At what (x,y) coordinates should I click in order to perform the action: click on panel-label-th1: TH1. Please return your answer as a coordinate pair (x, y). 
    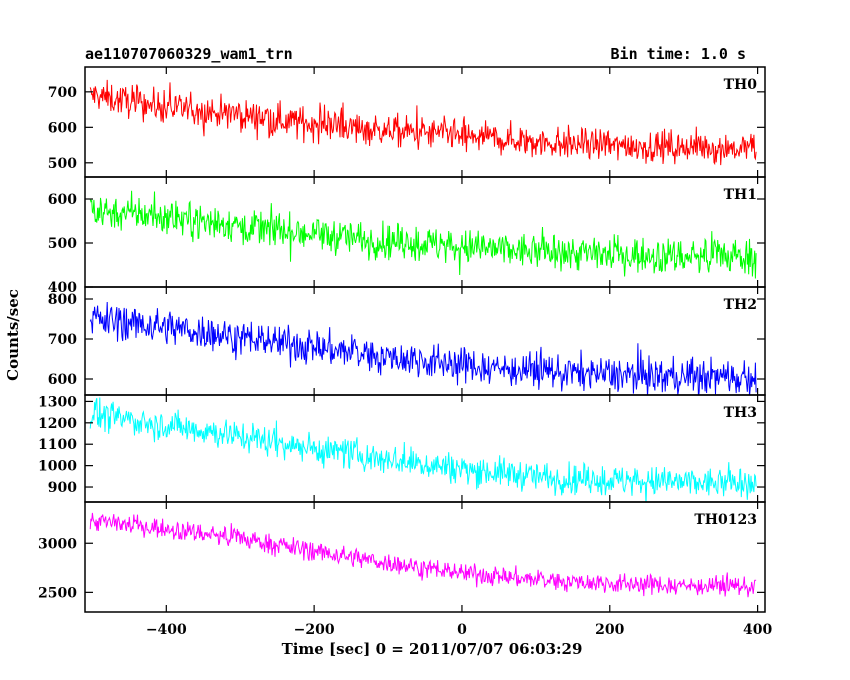
    Looking at the image, I should click on (740, 195).